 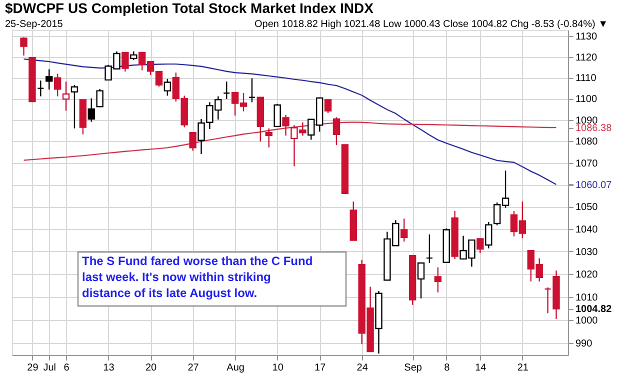 What do you see at coordinates (587, 142) in the screenshot?
I see `y-tick-label: 1080` at bounding box center [587, 142].